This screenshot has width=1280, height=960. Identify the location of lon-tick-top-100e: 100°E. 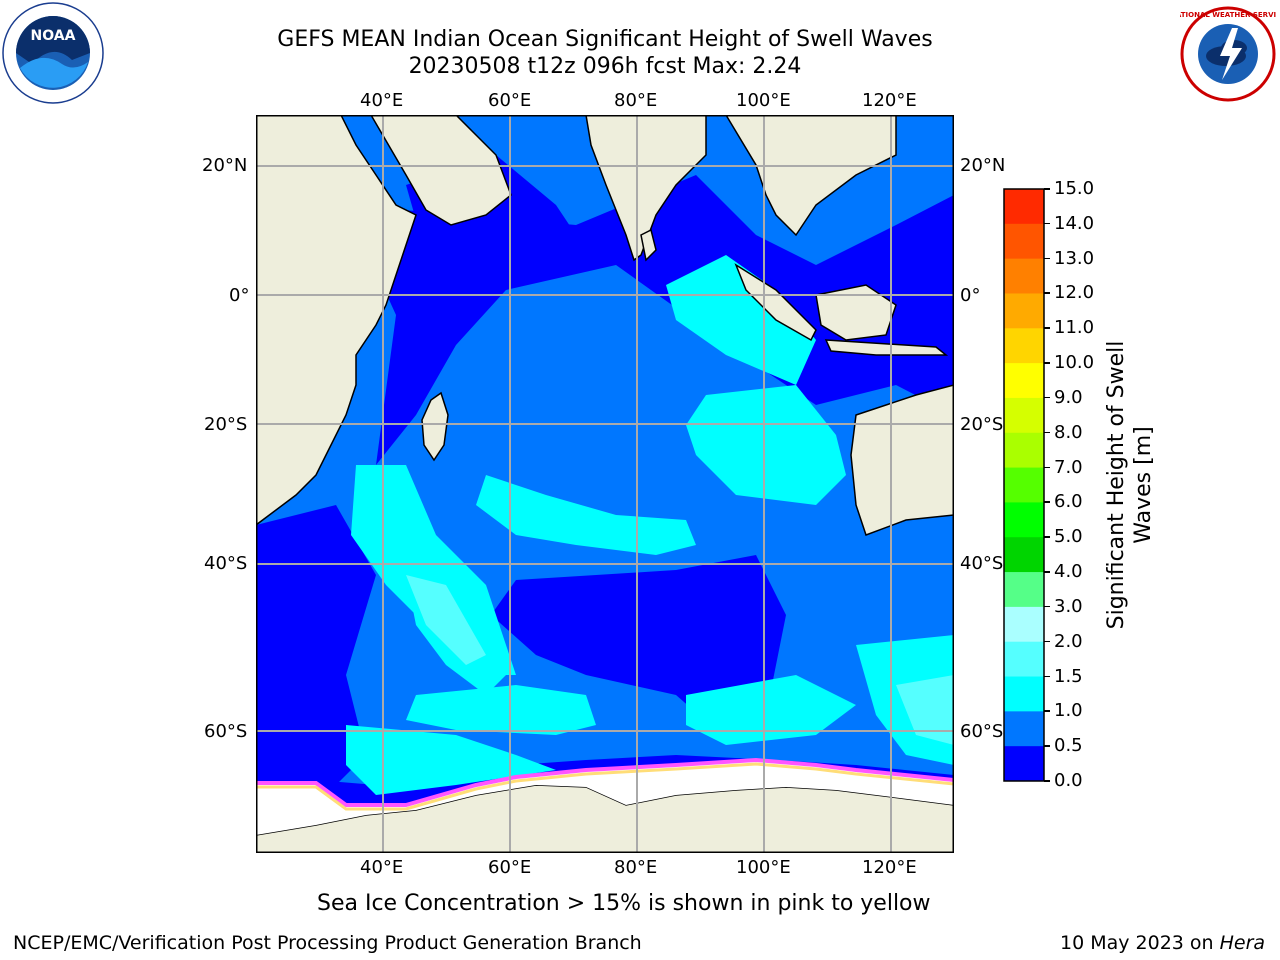
(763, 100).